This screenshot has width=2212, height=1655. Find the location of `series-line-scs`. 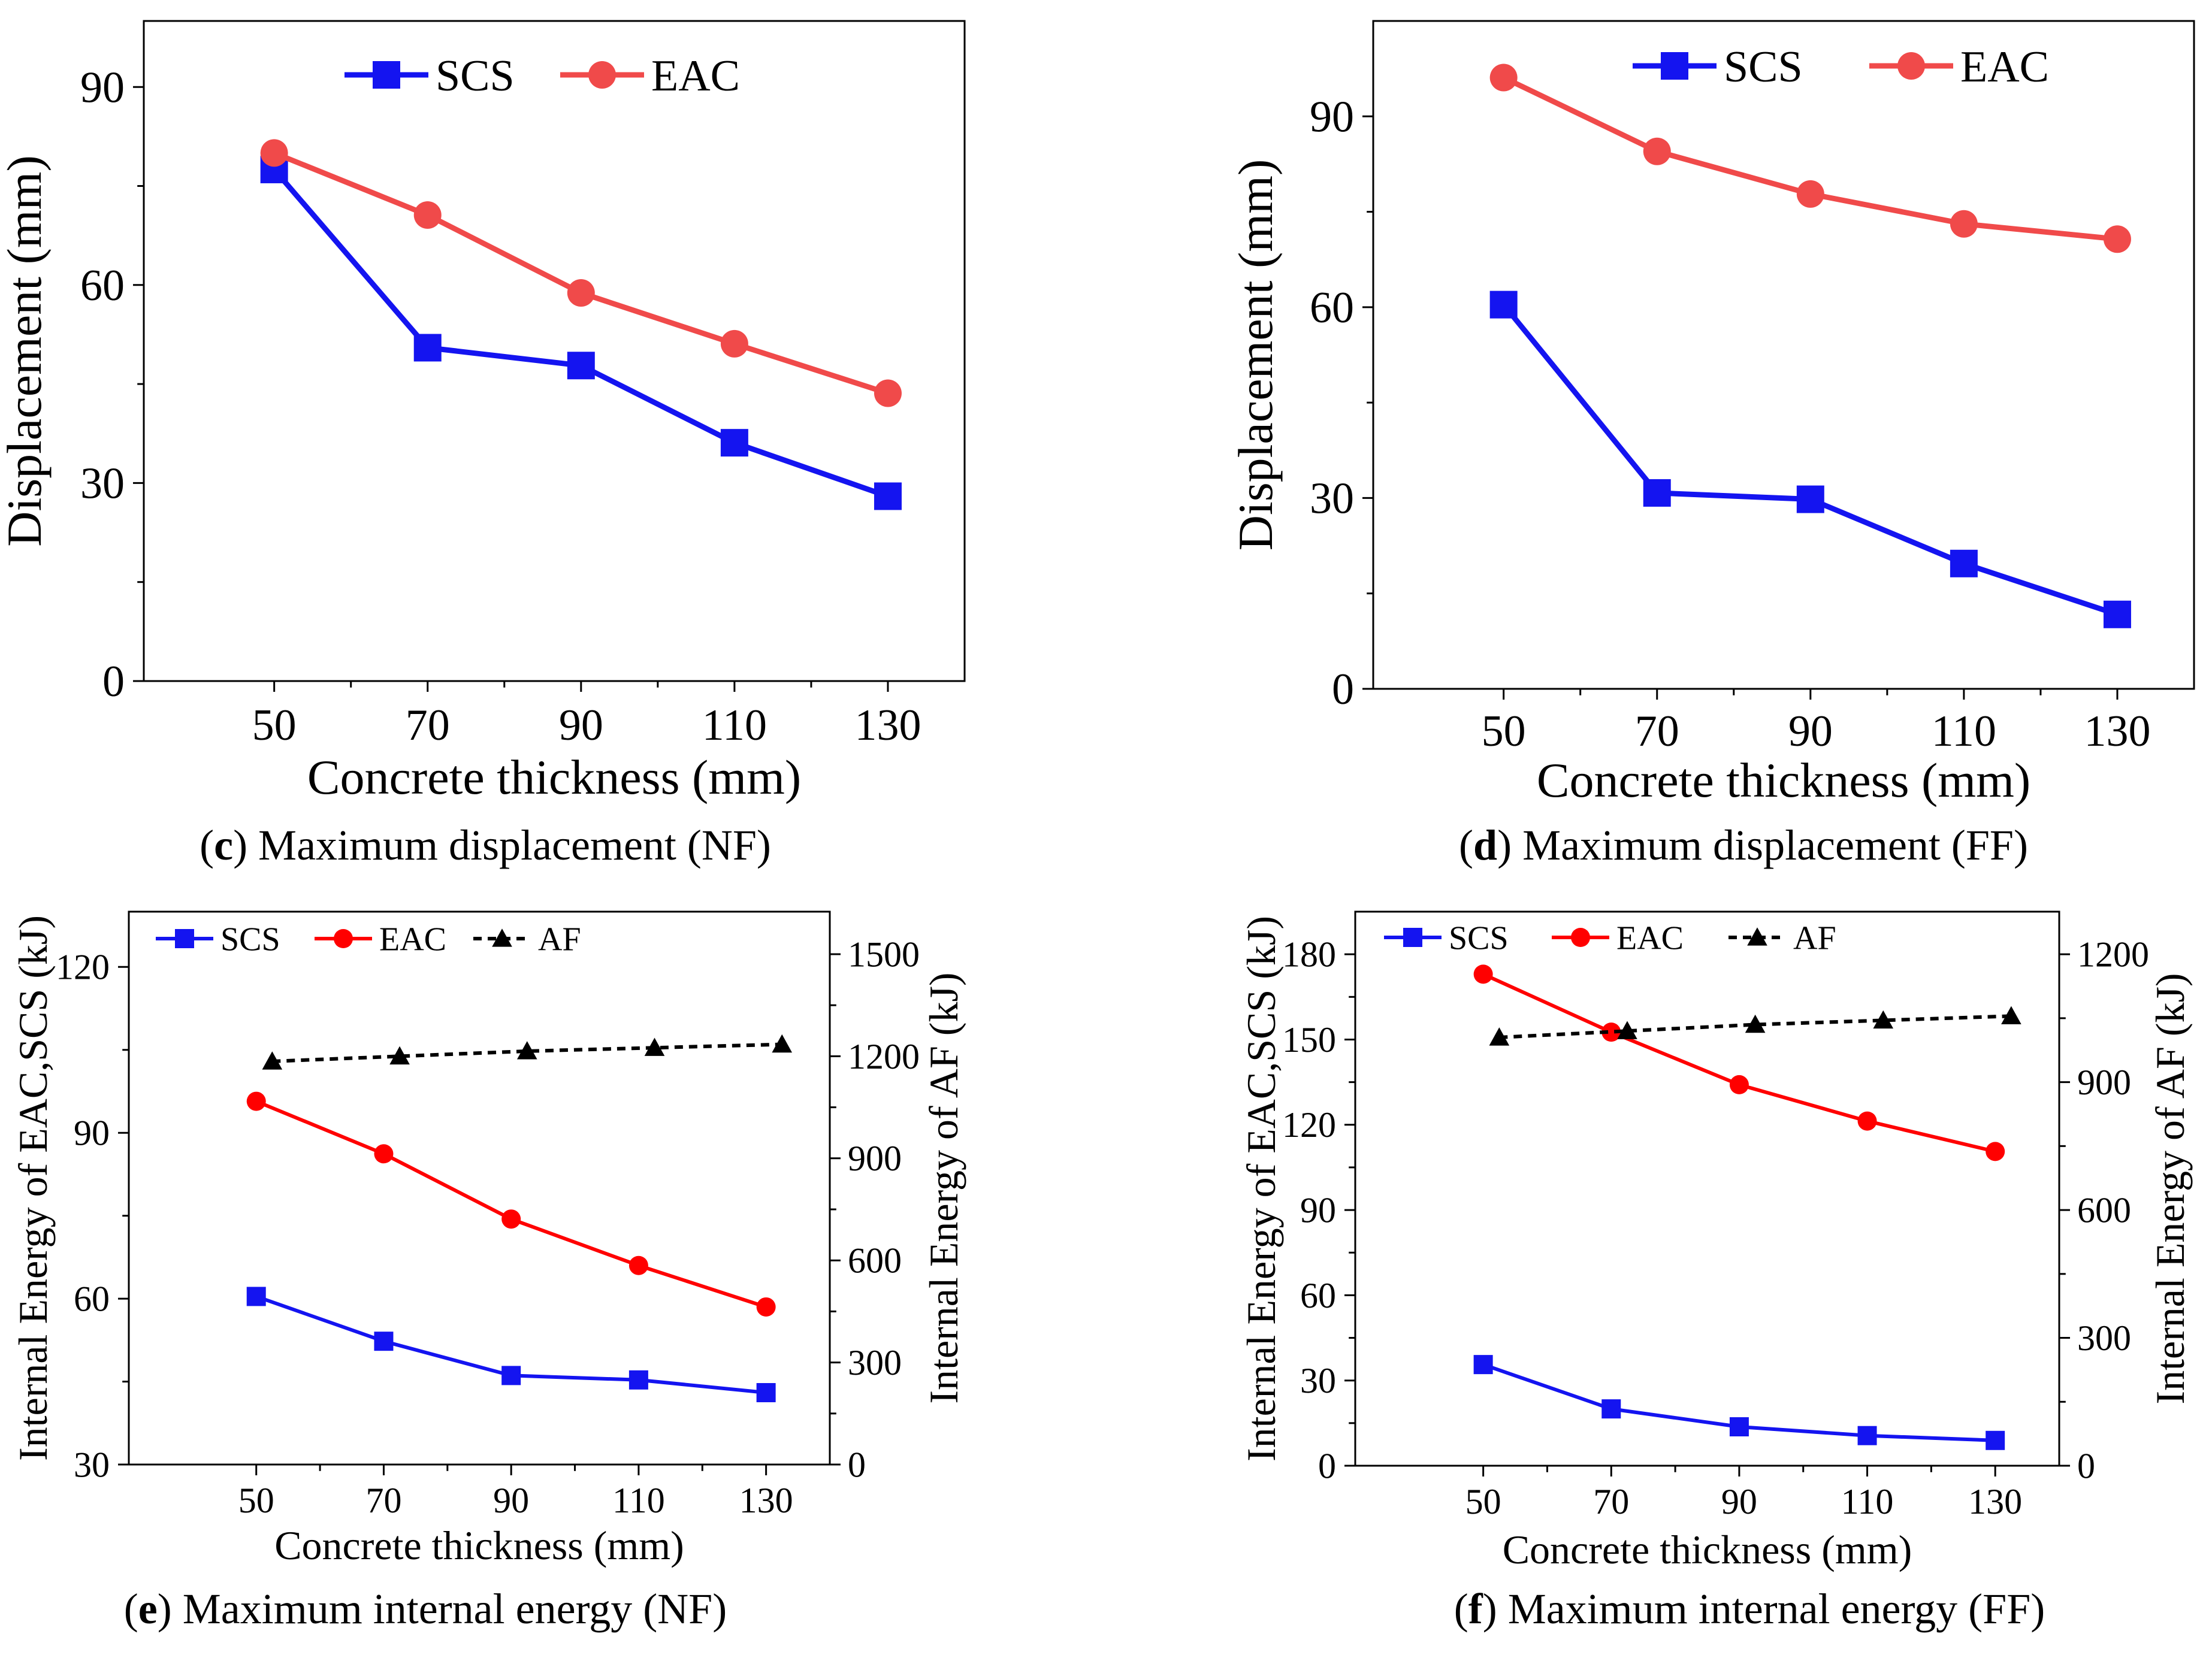

series-line-scs is located at coordinates (580, 334).